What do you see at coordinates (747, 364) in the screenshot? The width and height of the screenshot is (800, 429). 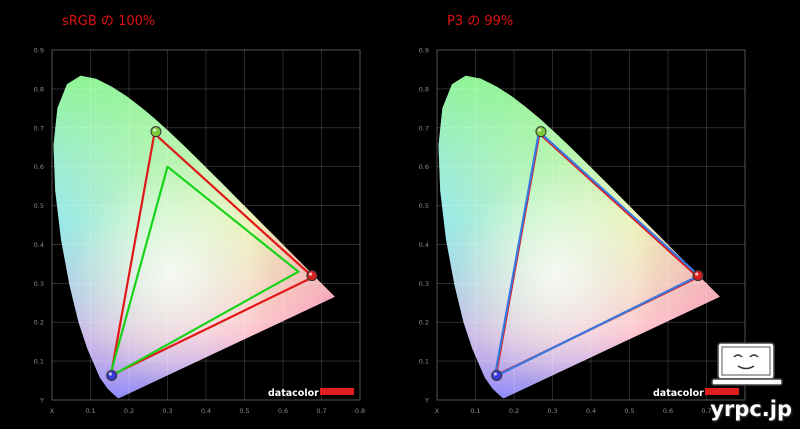 I see `laptop-logo-icon` at bounding box center [747, 364].